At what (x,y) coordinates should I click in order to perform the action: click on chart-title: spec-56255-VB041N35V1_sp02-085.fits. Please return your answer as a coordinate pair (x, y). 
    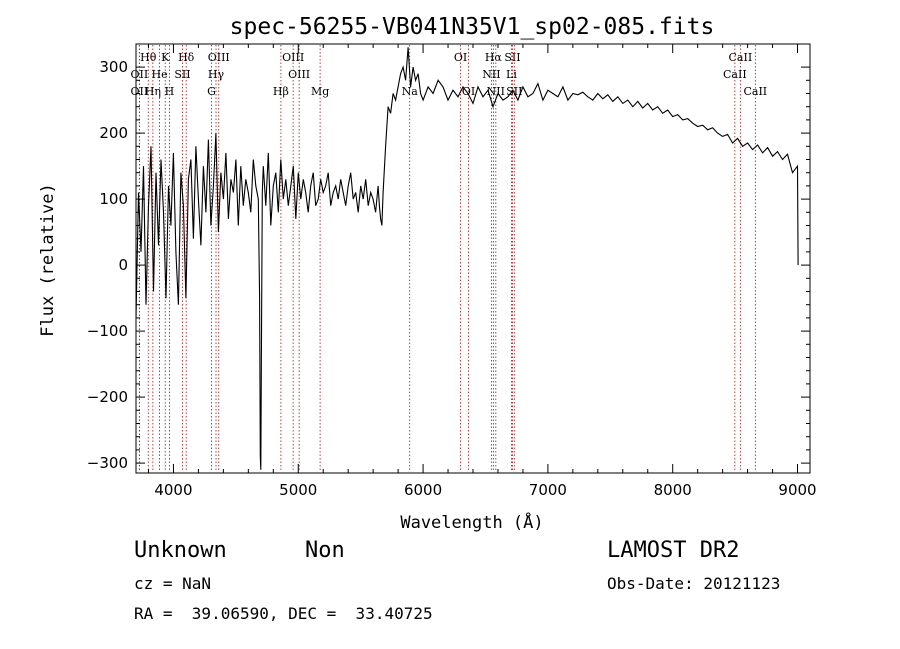
    Looking at the image, I should click on (472, 27).